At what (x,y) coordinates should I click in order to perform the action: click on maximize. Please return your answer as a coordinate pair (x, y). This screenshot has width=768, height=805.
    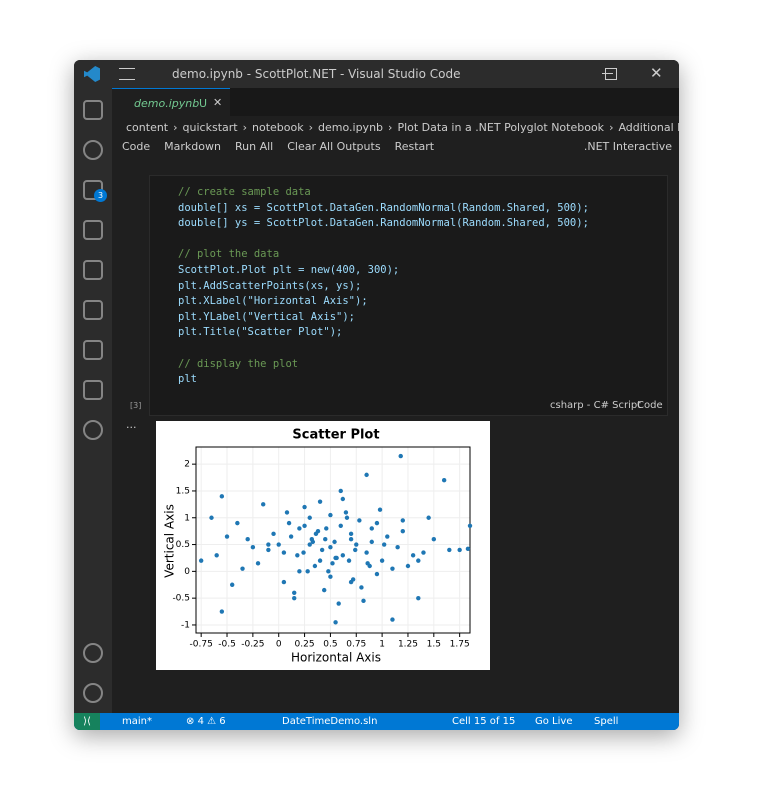
    Looking at the image, I should click on (611, 74).